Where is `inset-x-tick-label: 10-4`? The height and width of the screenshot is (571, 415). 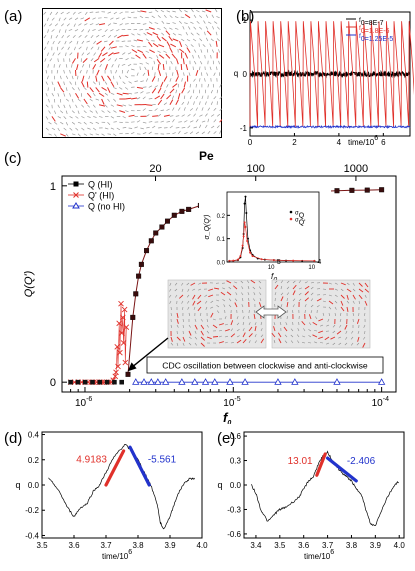 inset-x-tick-label: 10-4 is located at coordinates (314, 265).